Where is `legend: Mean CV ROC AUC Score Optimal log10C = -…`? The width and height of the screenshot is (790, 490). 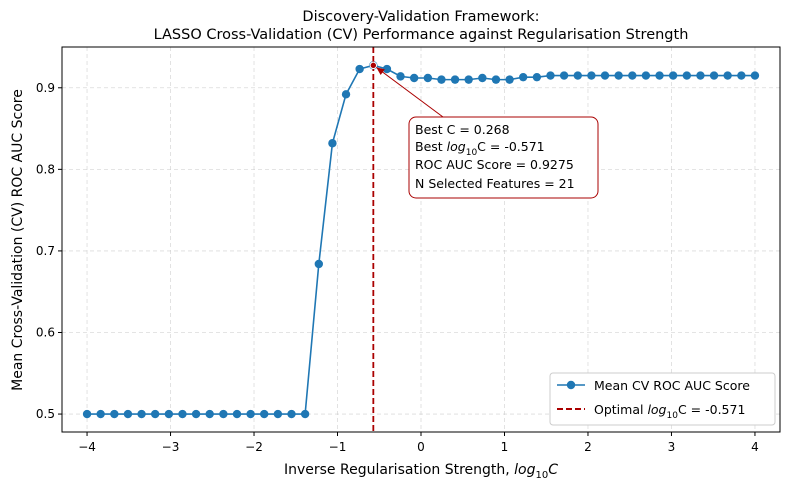 legend: Mean CV ROC AUC Score Optimal log10C = -… is located at coordinates (662, 399).